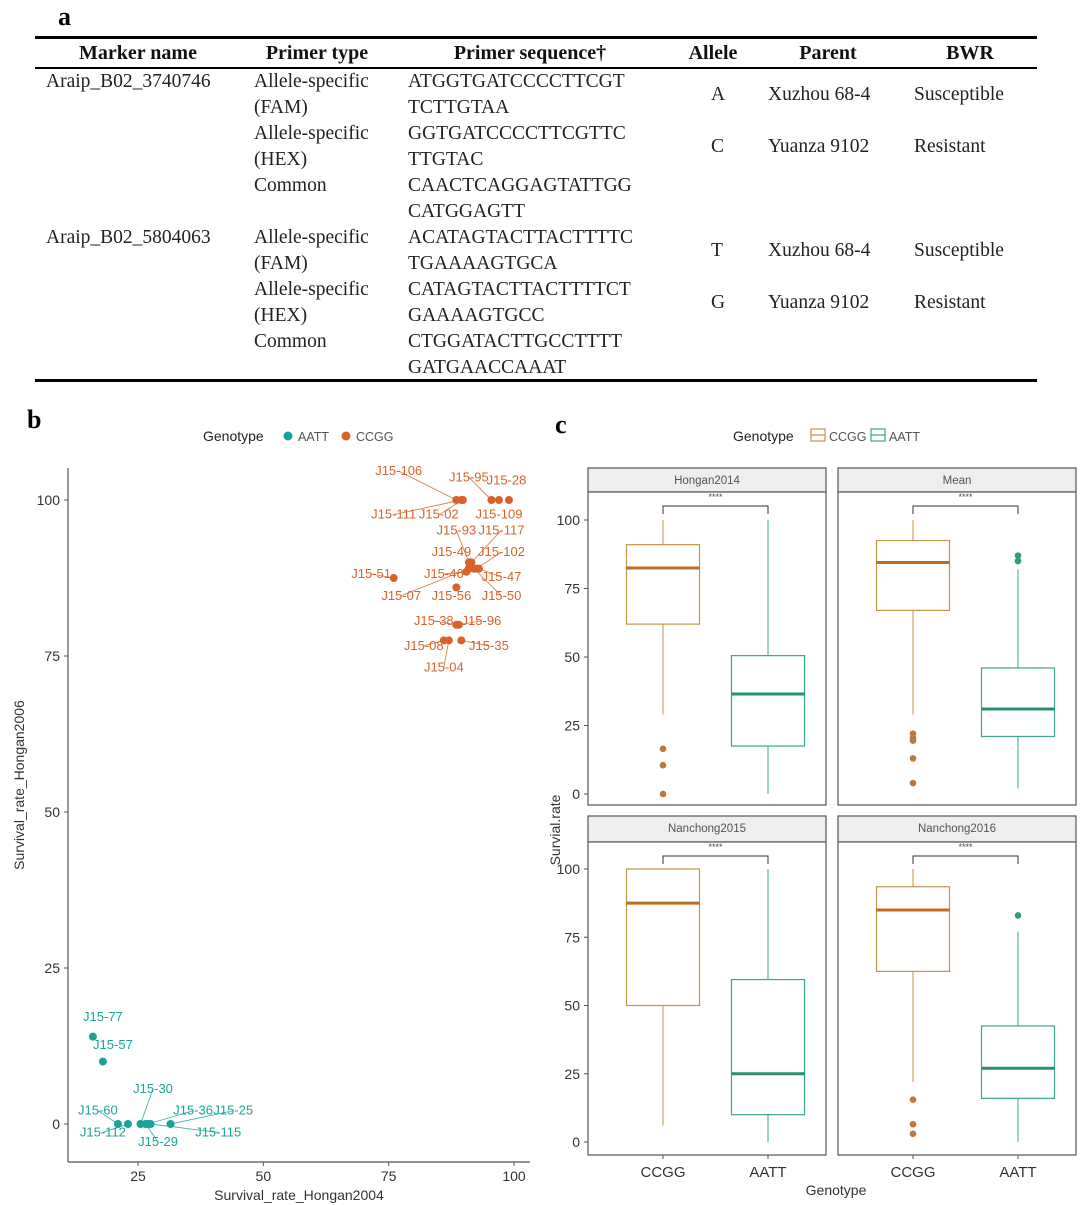 The width and height of the screenshot is (1080, 1205). Describe the element at coordinates (64, 16) in the screenshot. I see `panel-label-a: a` at that location.